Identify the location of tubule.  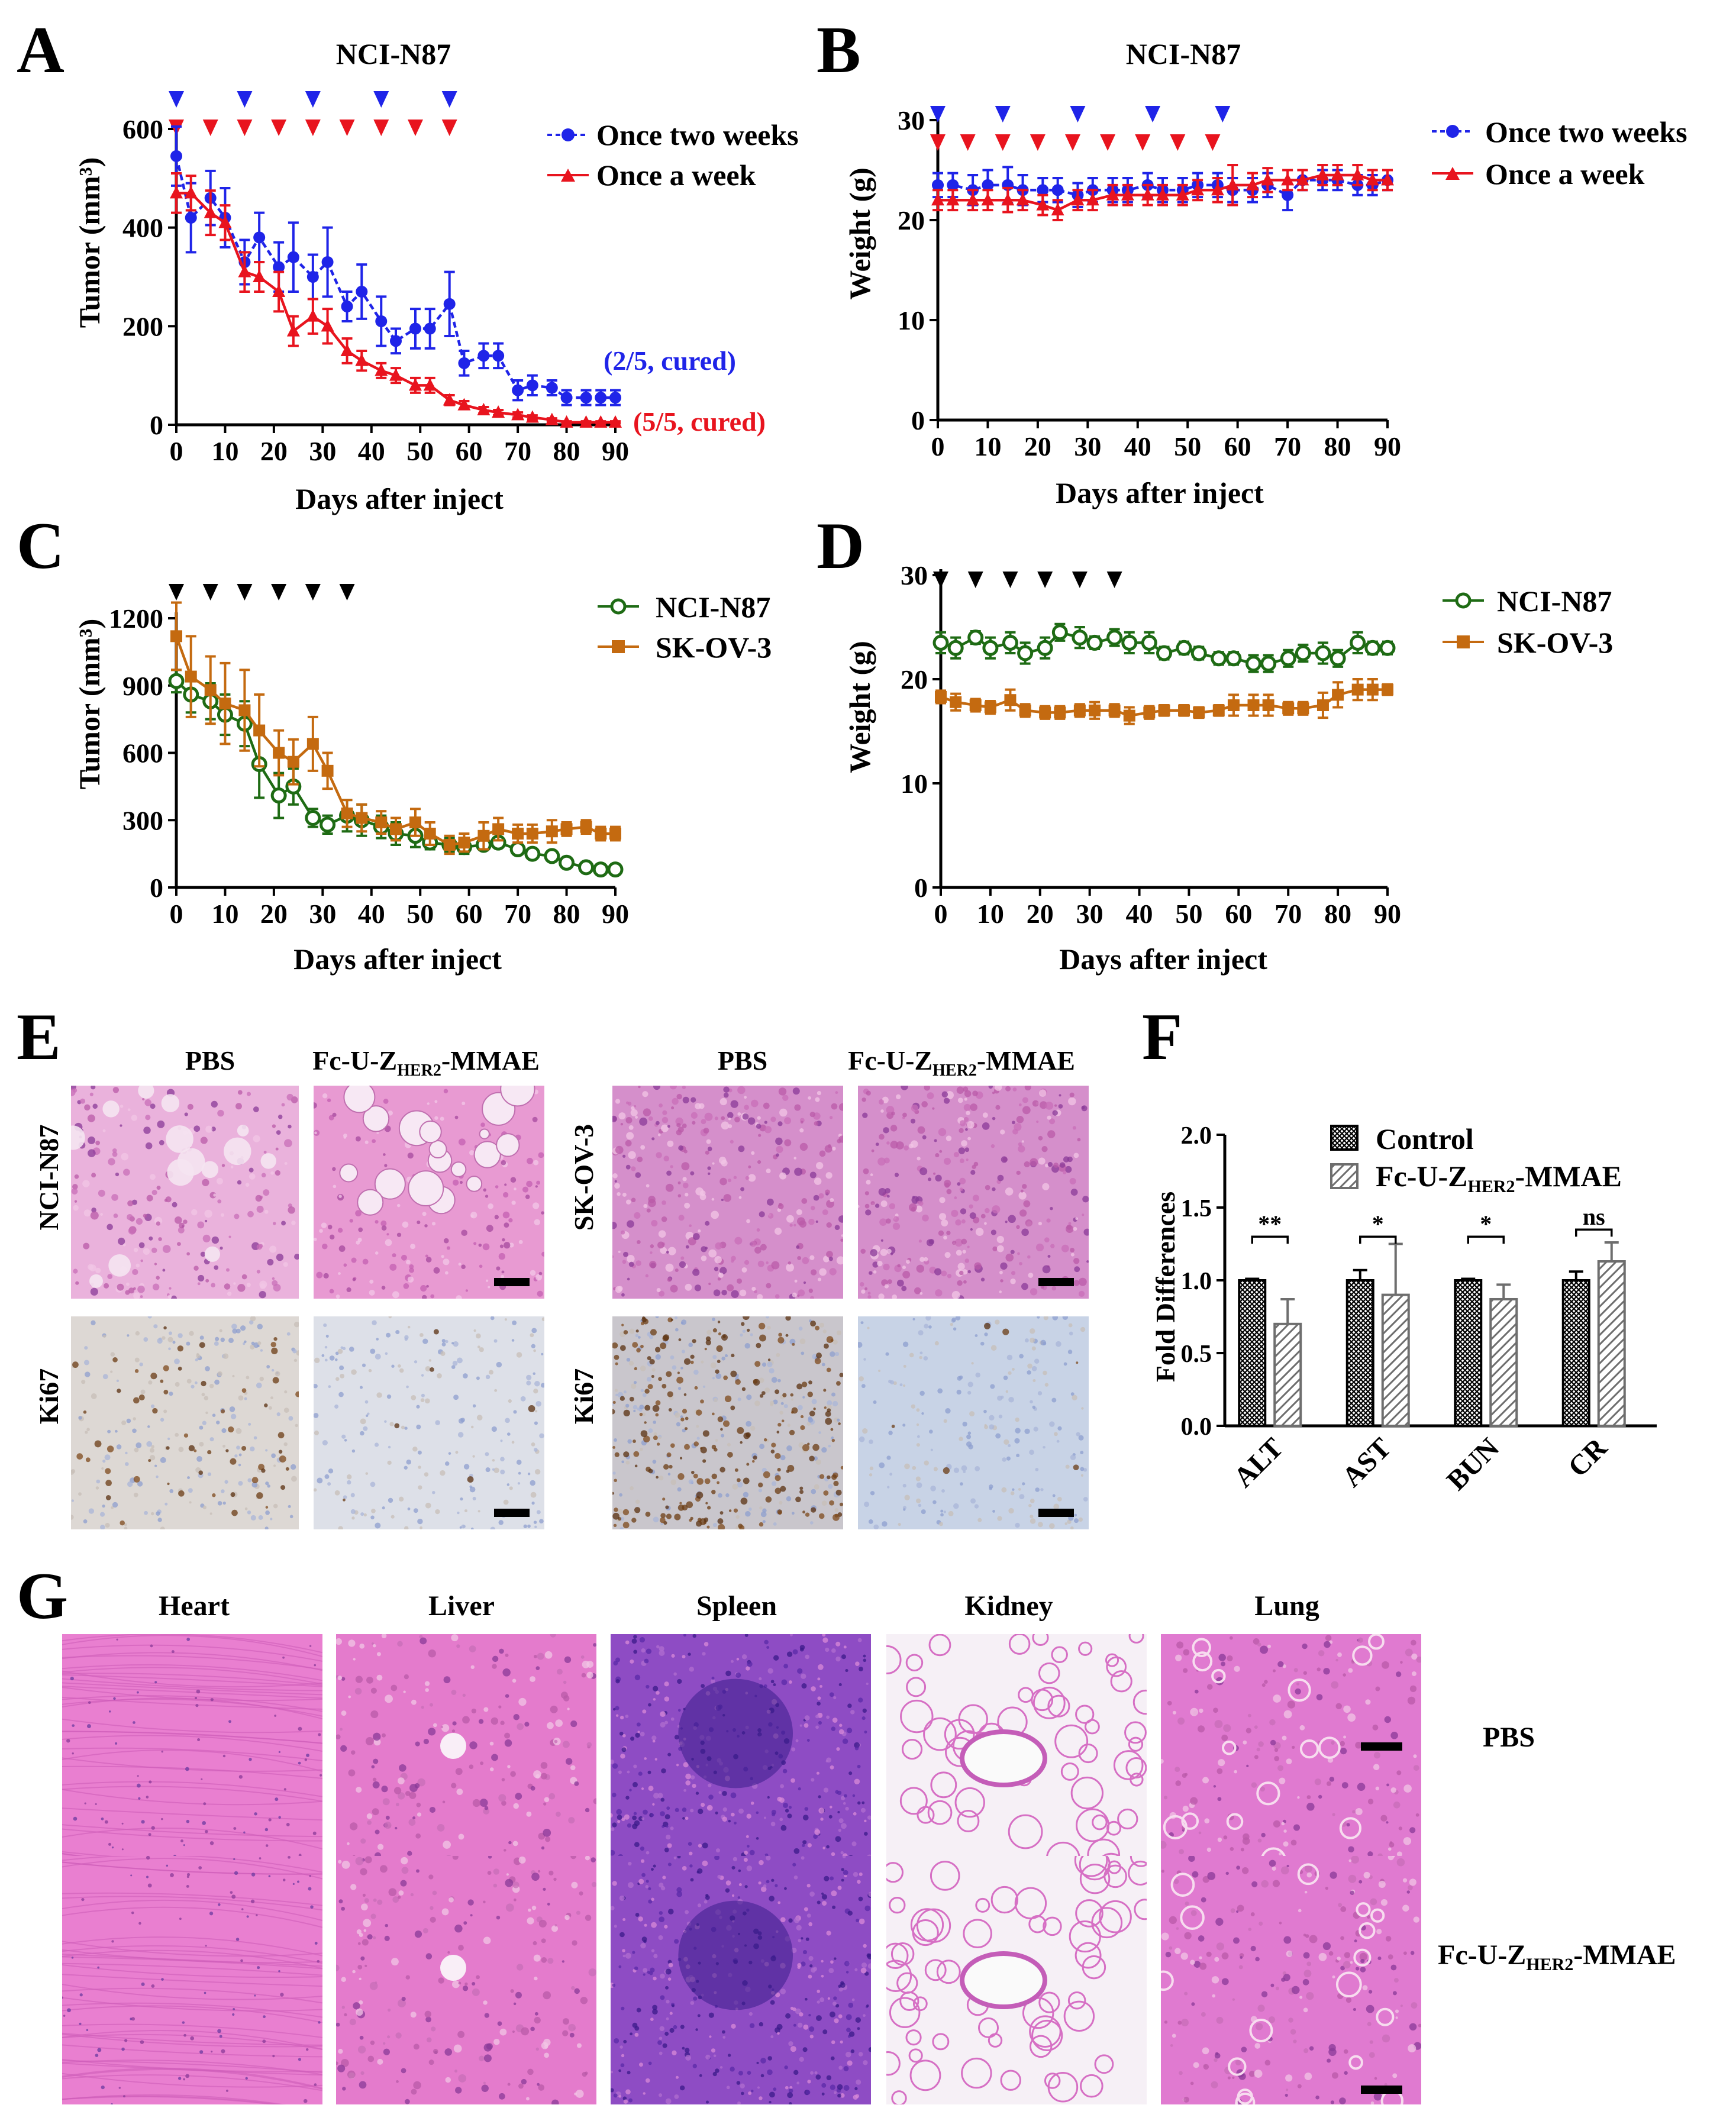
(1218, 1676).